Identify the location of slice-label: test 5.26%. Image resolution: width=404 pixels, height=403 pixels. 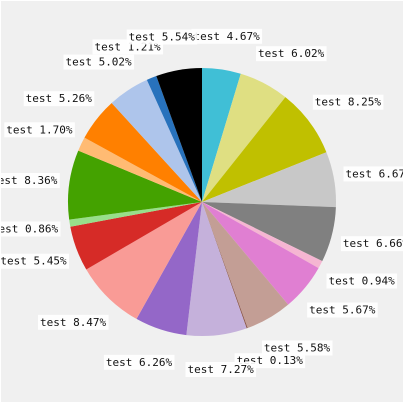
(59, 99).